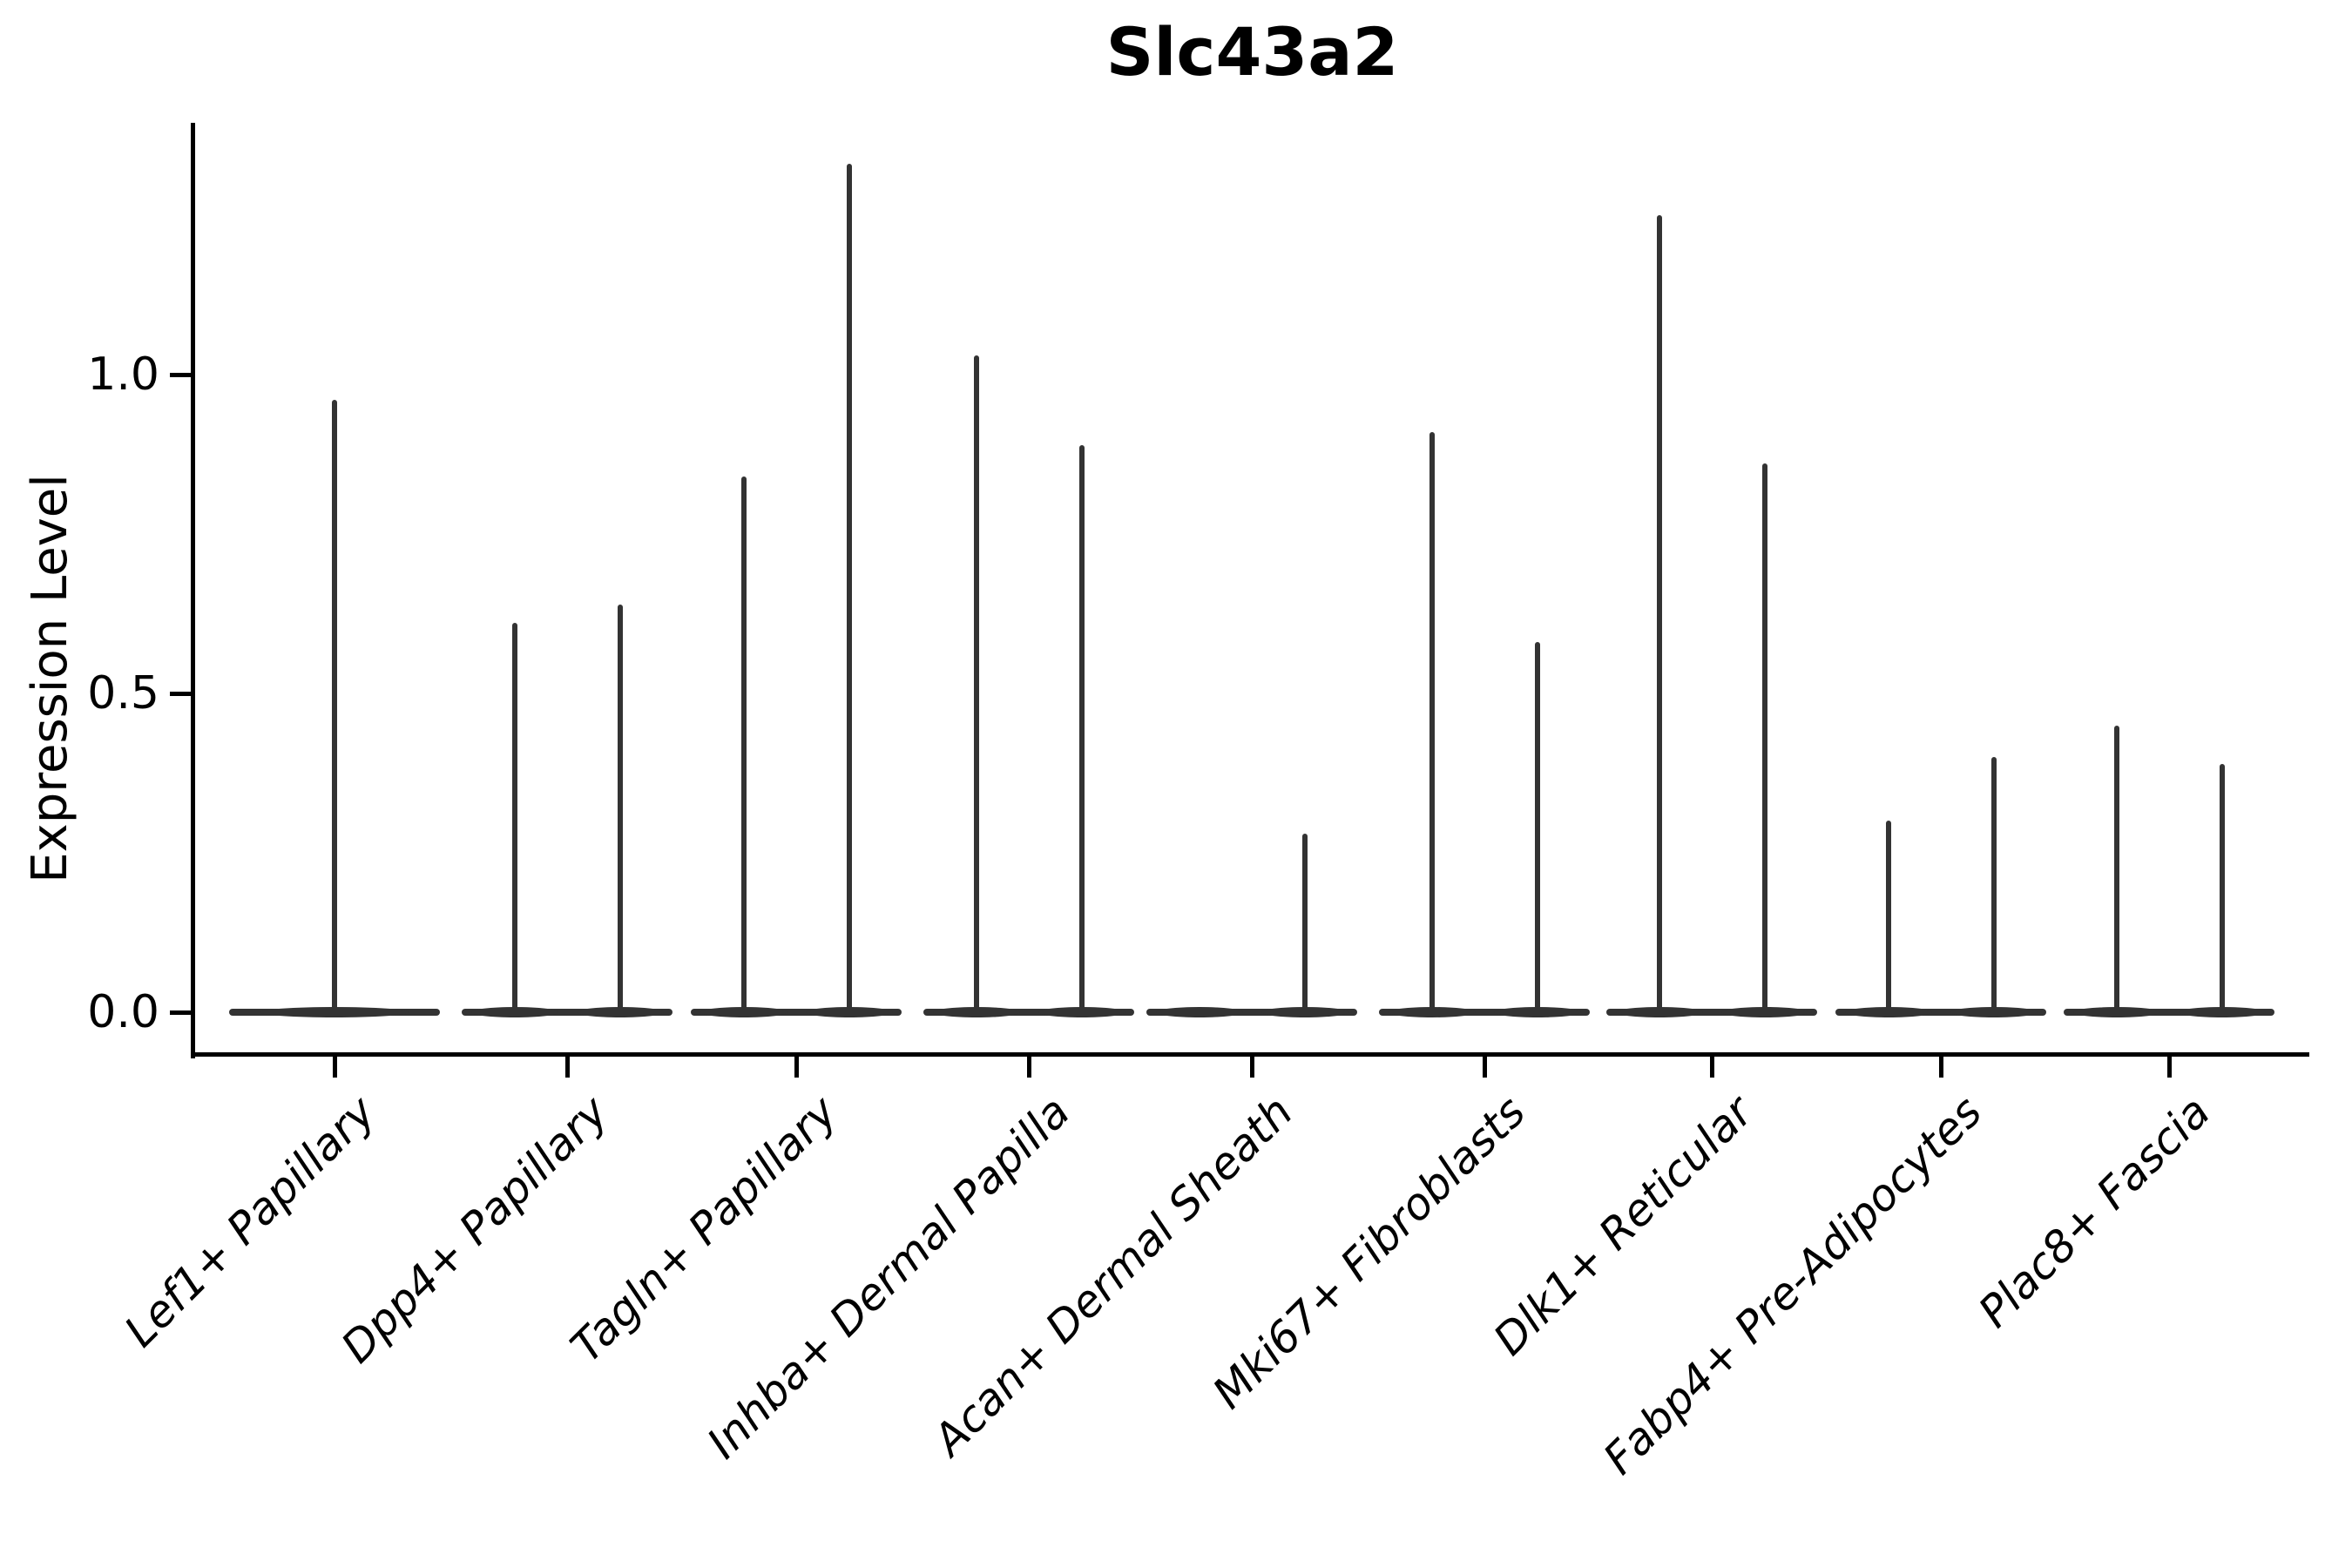 The width and height of the screenshot is (2352, 1568). What do you see at coordinates (1252, 52) in the screenshot?
I see `chart-title: Slc43a2` at bounding box center [1252, 52].